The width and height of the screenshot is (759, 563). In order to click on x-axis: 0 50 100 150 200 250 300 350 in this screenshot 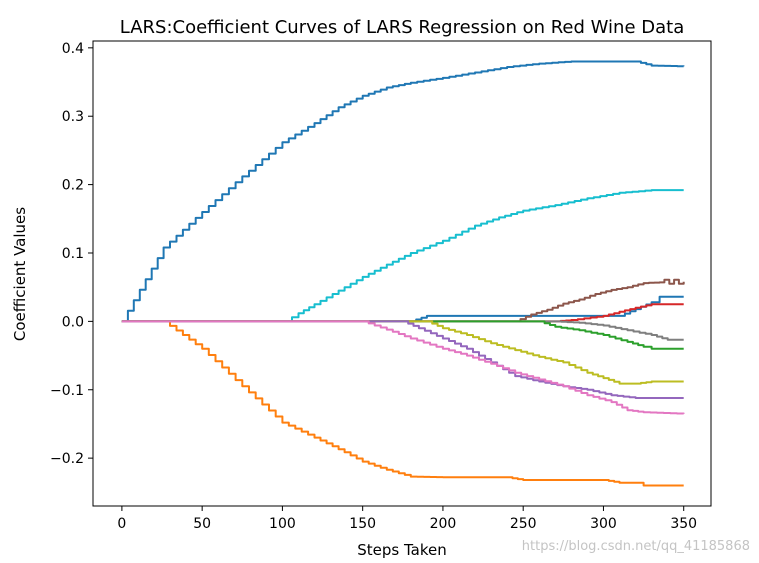, I will do `click(407, 519)`.